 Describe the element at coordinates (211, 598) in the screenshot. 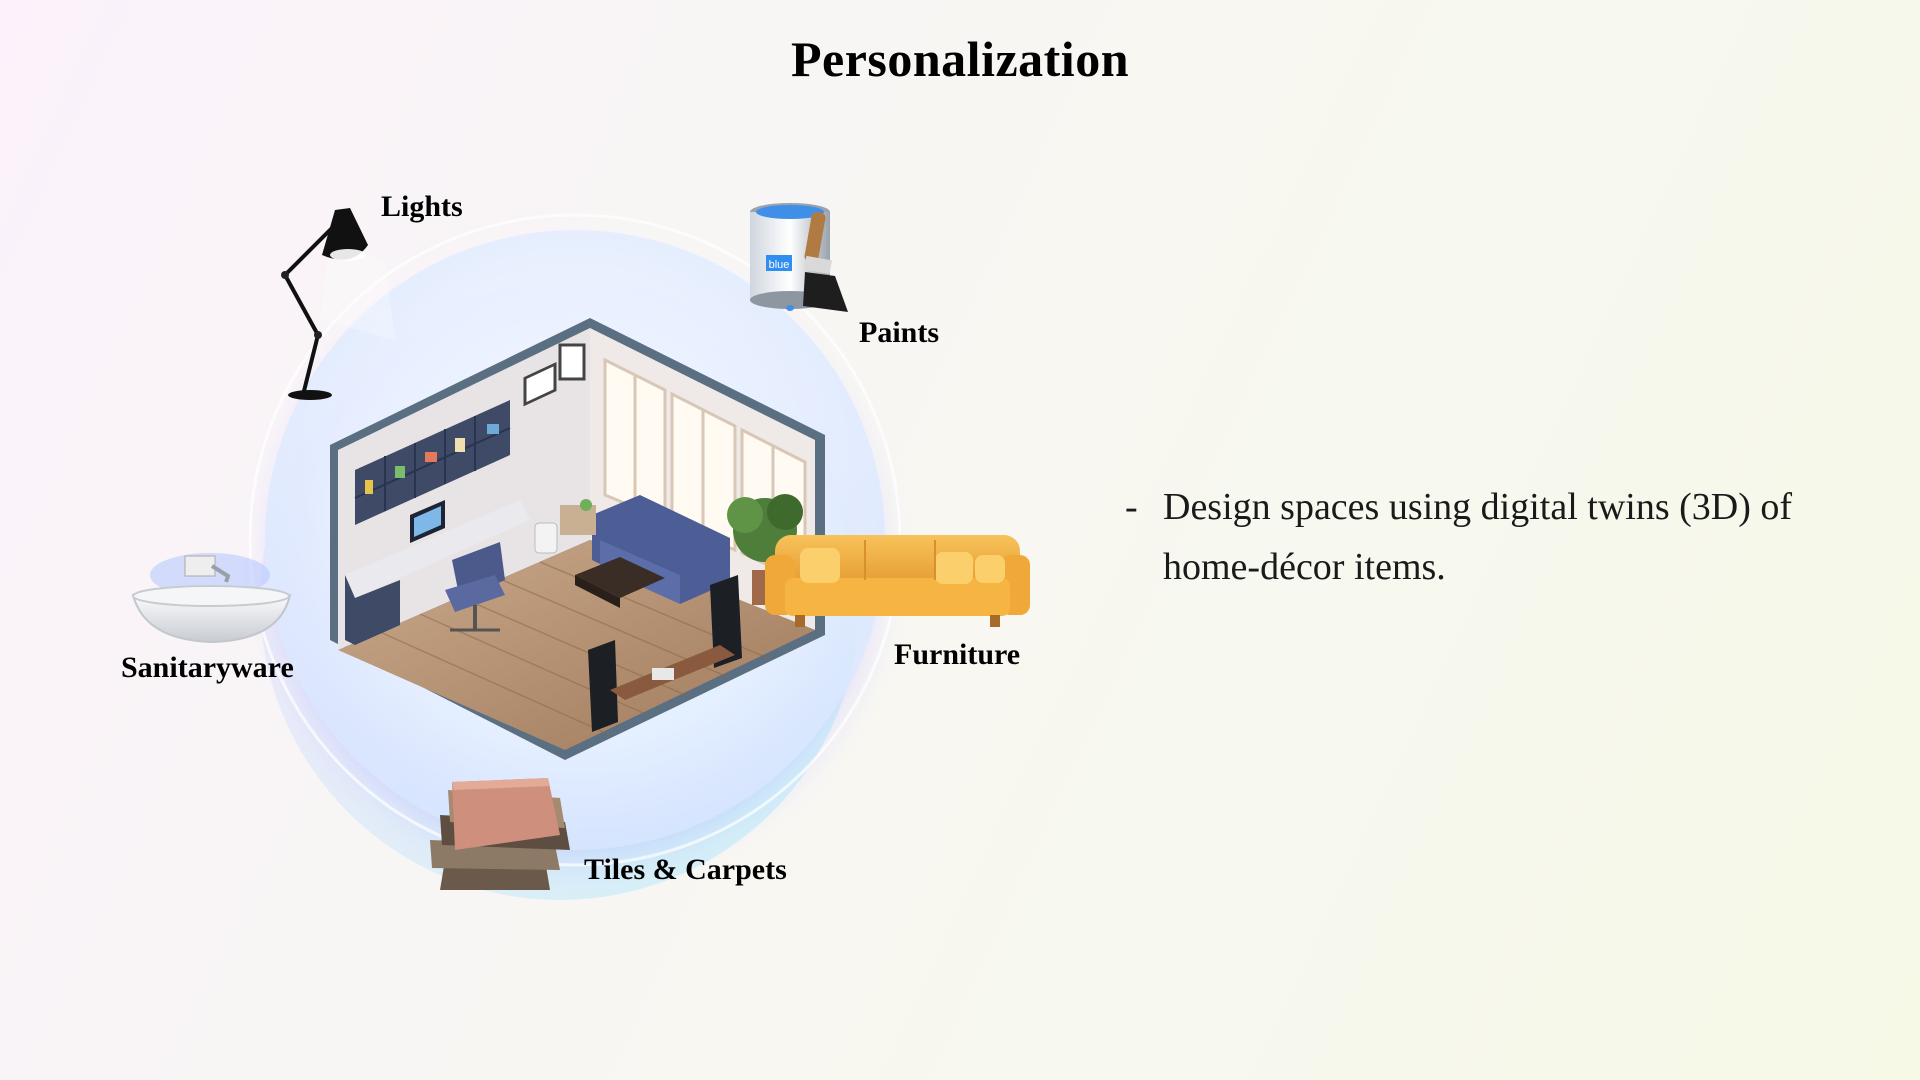

I see `bathtub-icon` at that location.